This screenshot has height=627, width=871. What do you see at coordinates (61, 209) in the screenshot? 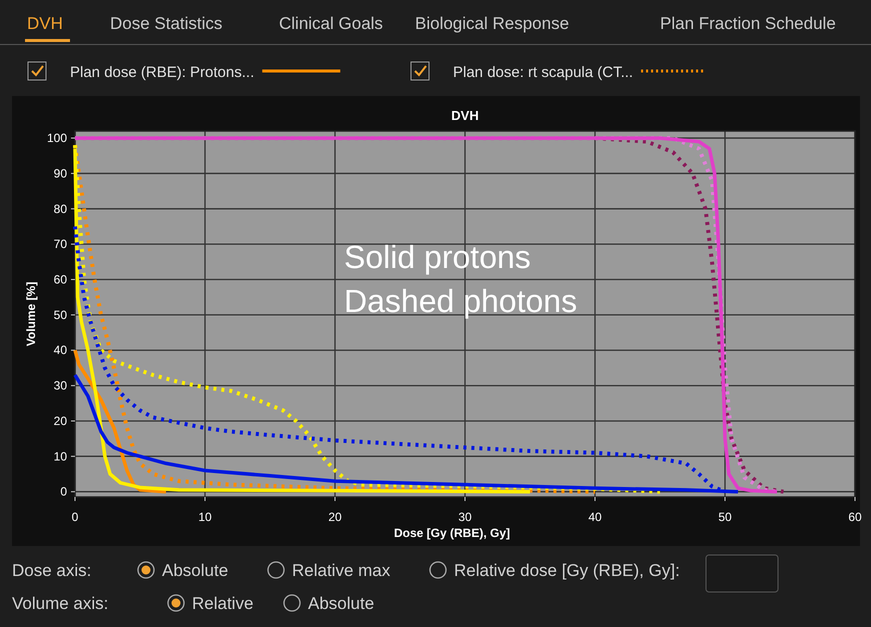
I see `y-tick-label: 80` at bounding box center [61, 209].